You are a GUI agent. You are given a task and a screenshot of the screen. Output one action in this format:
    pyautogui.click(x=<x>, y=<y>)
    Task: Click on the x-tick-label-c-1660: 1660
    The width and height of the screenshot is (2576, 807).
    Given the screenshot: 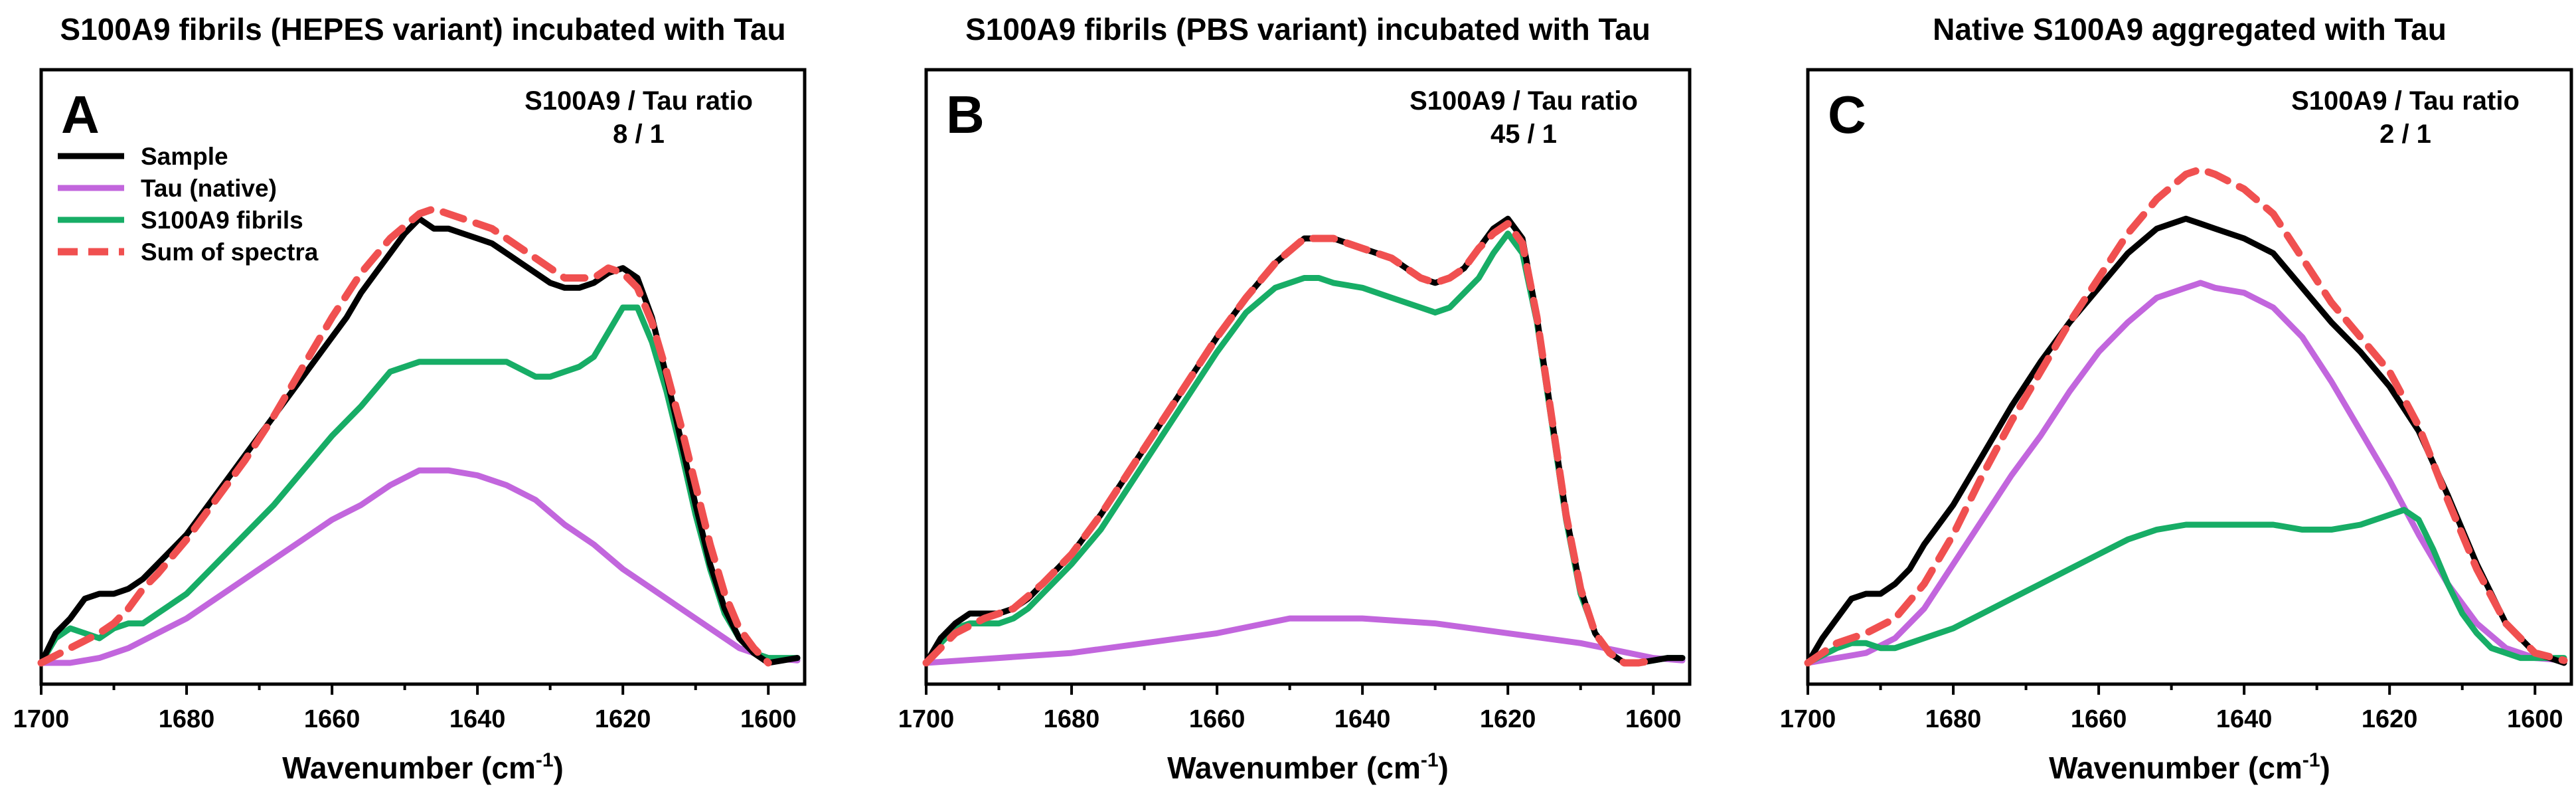 What is the action you would take?
    pyautogui.click(x=2099, y=719)
    